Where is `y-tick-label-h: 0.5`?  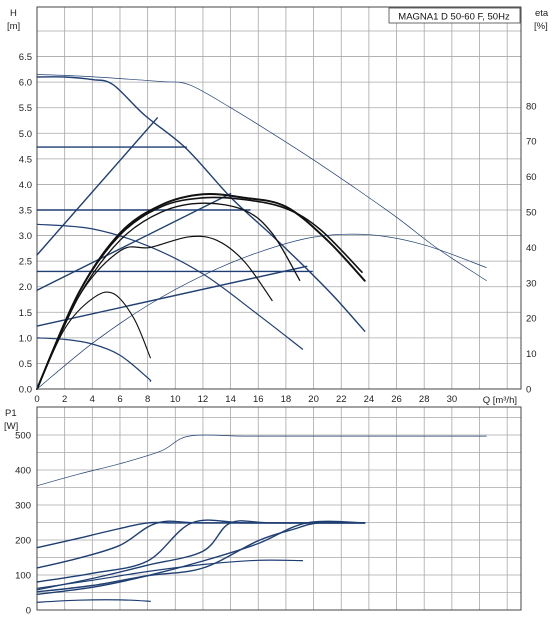 y-tick-label-h: 0.5 is located at coordinates (25, 364).